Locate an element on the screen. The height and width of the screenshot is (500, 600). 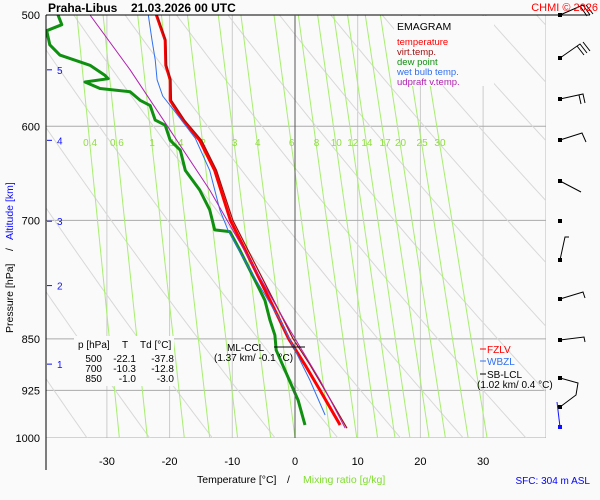
y-axis-title-altitude: Altitude [km] is located at coordinates (10, 211).